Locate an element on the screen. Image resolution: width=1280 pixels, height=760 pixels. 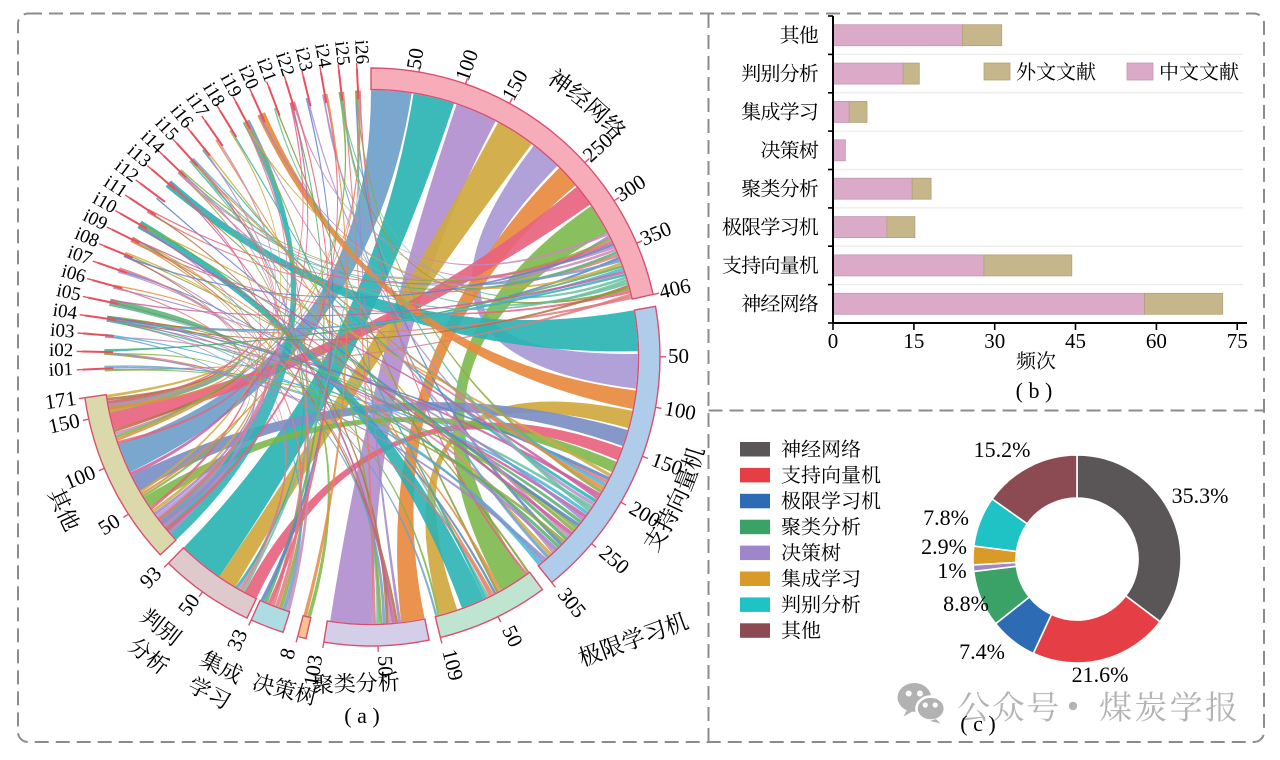
svg-text: i01 is located at coordinates (60, 370).